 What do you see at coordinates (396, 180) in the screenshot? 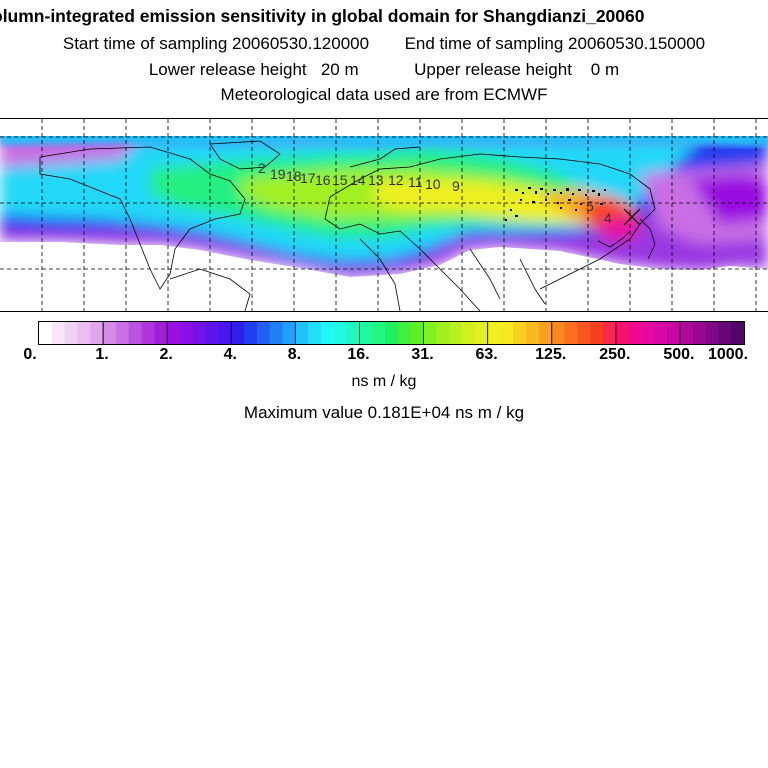
I see `trajectory-label: 12` at bounding box center [396, 180].